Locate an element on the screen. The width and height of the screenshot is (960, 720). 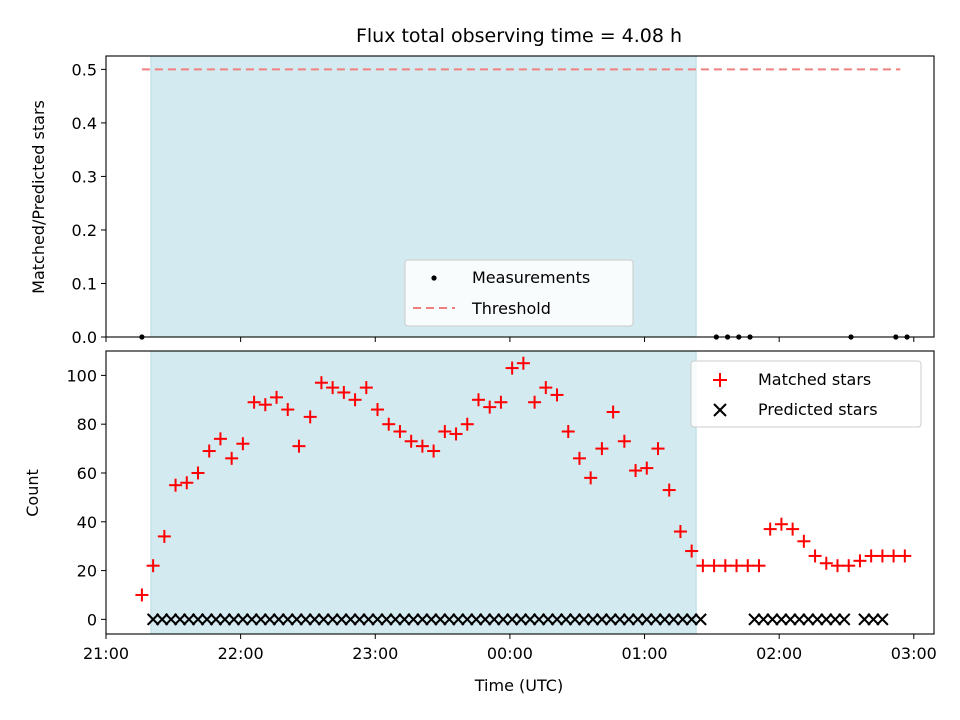
legend-measurements-label: Measurements is located at coordinates (531, 277).